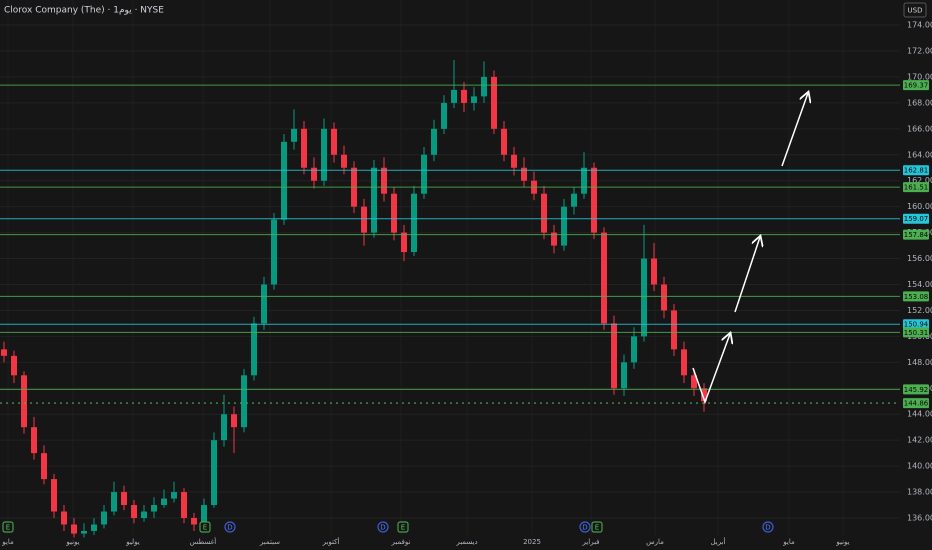  What do you see at coordinates (655, 542) in the screenshot?
I see `x-tick-label: مارس` at bounding box center [655, 542].